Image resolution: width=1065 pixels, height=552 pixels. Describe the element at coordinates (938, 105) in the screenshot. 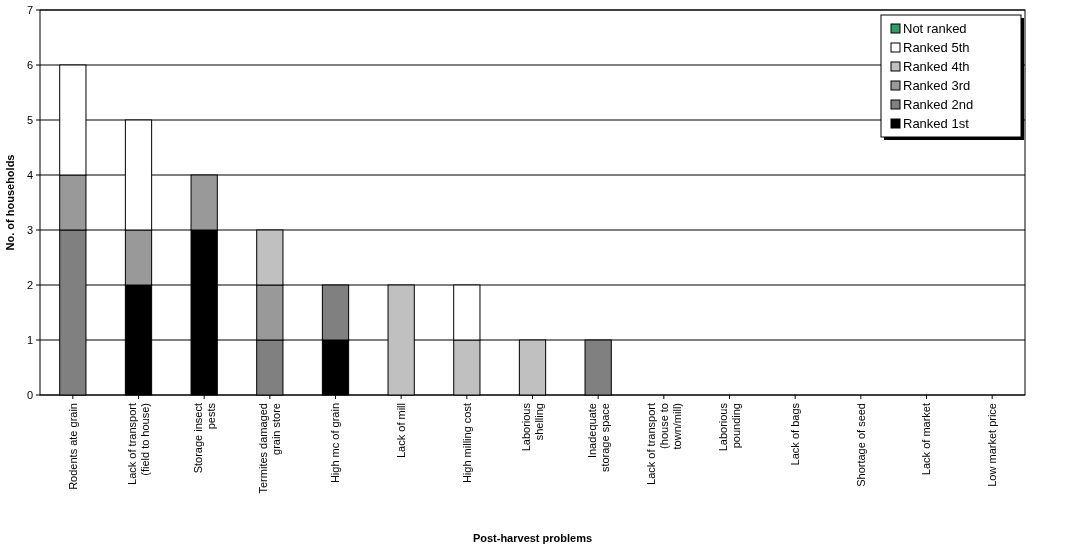

I see `legend-label: Ranked 2nd` at that location.